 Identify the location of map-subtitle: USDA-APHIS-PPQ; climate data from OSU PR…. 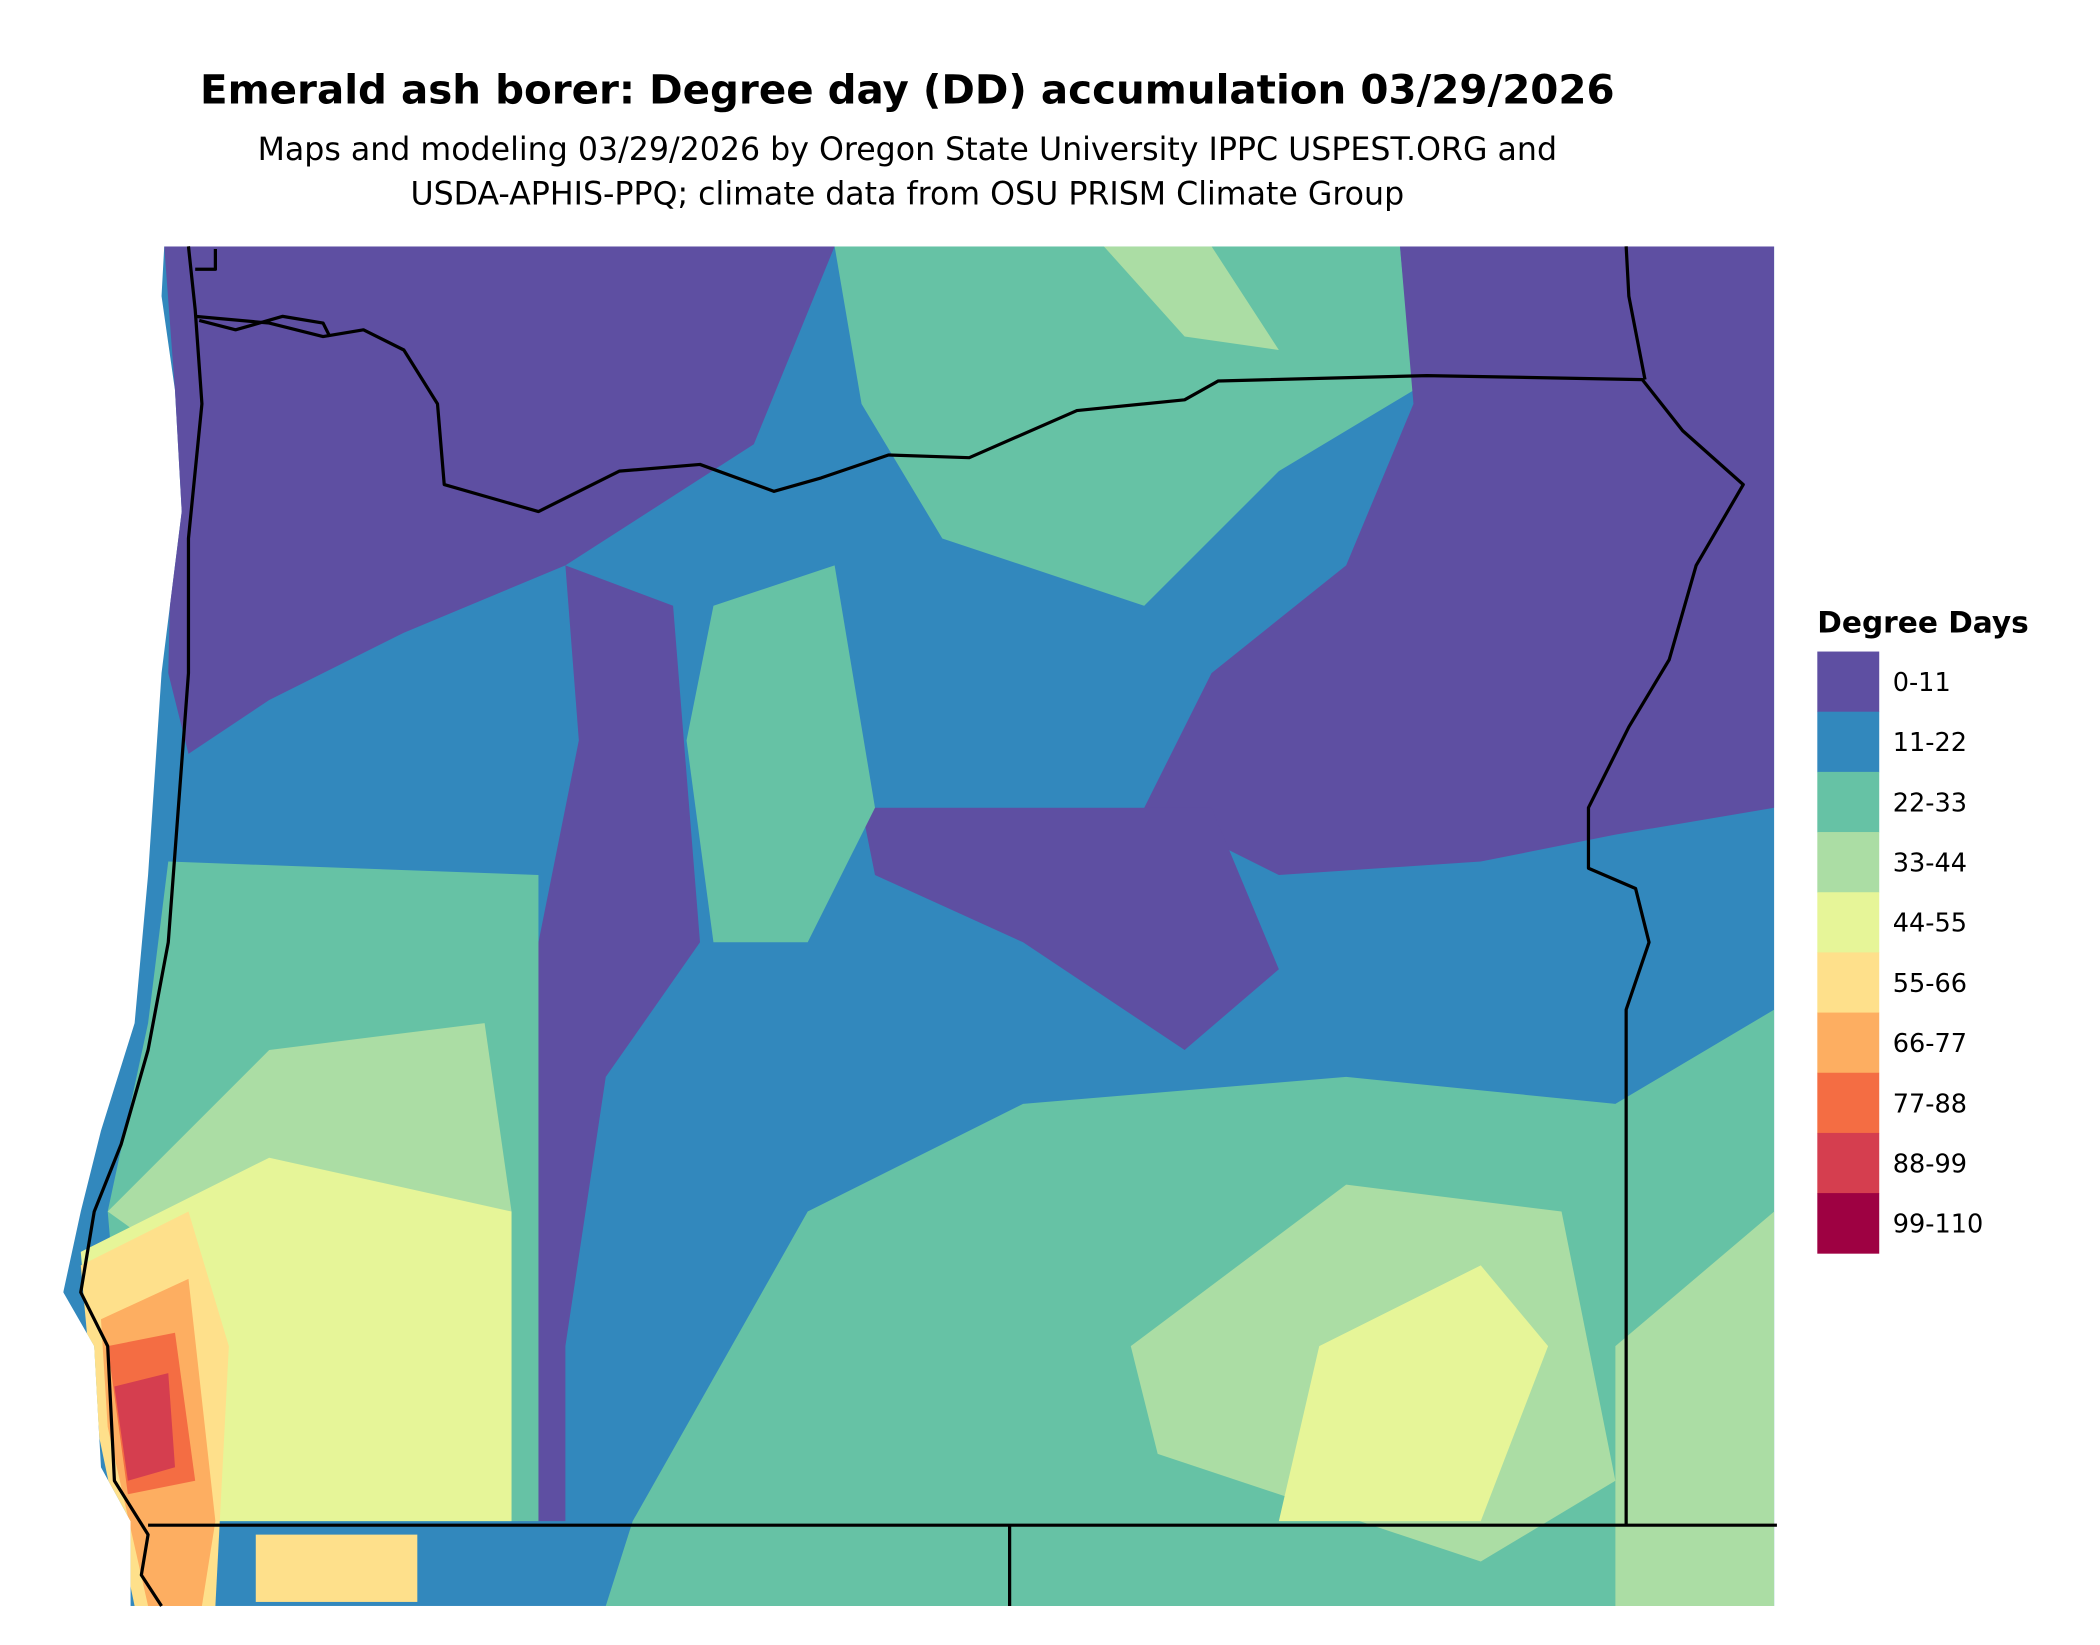
(907, 195).